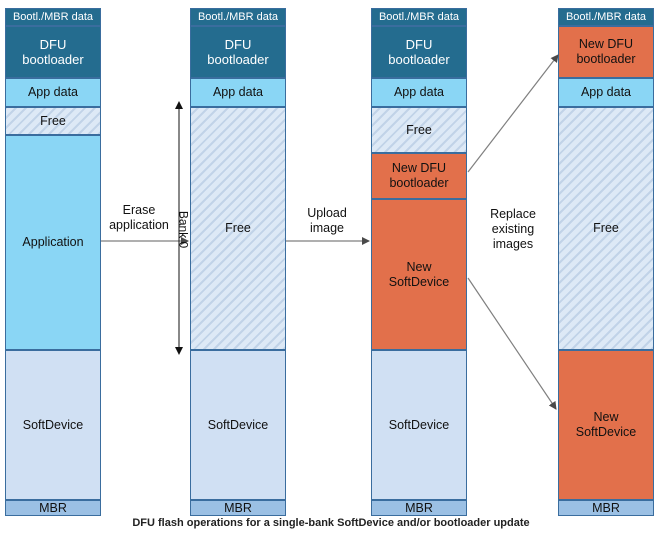 The image size is (662, 536). What do you see at coordinates (513, 113) in the screenshot?
I see `replace-bootloader-arrow` at bounding box center [513, 113].